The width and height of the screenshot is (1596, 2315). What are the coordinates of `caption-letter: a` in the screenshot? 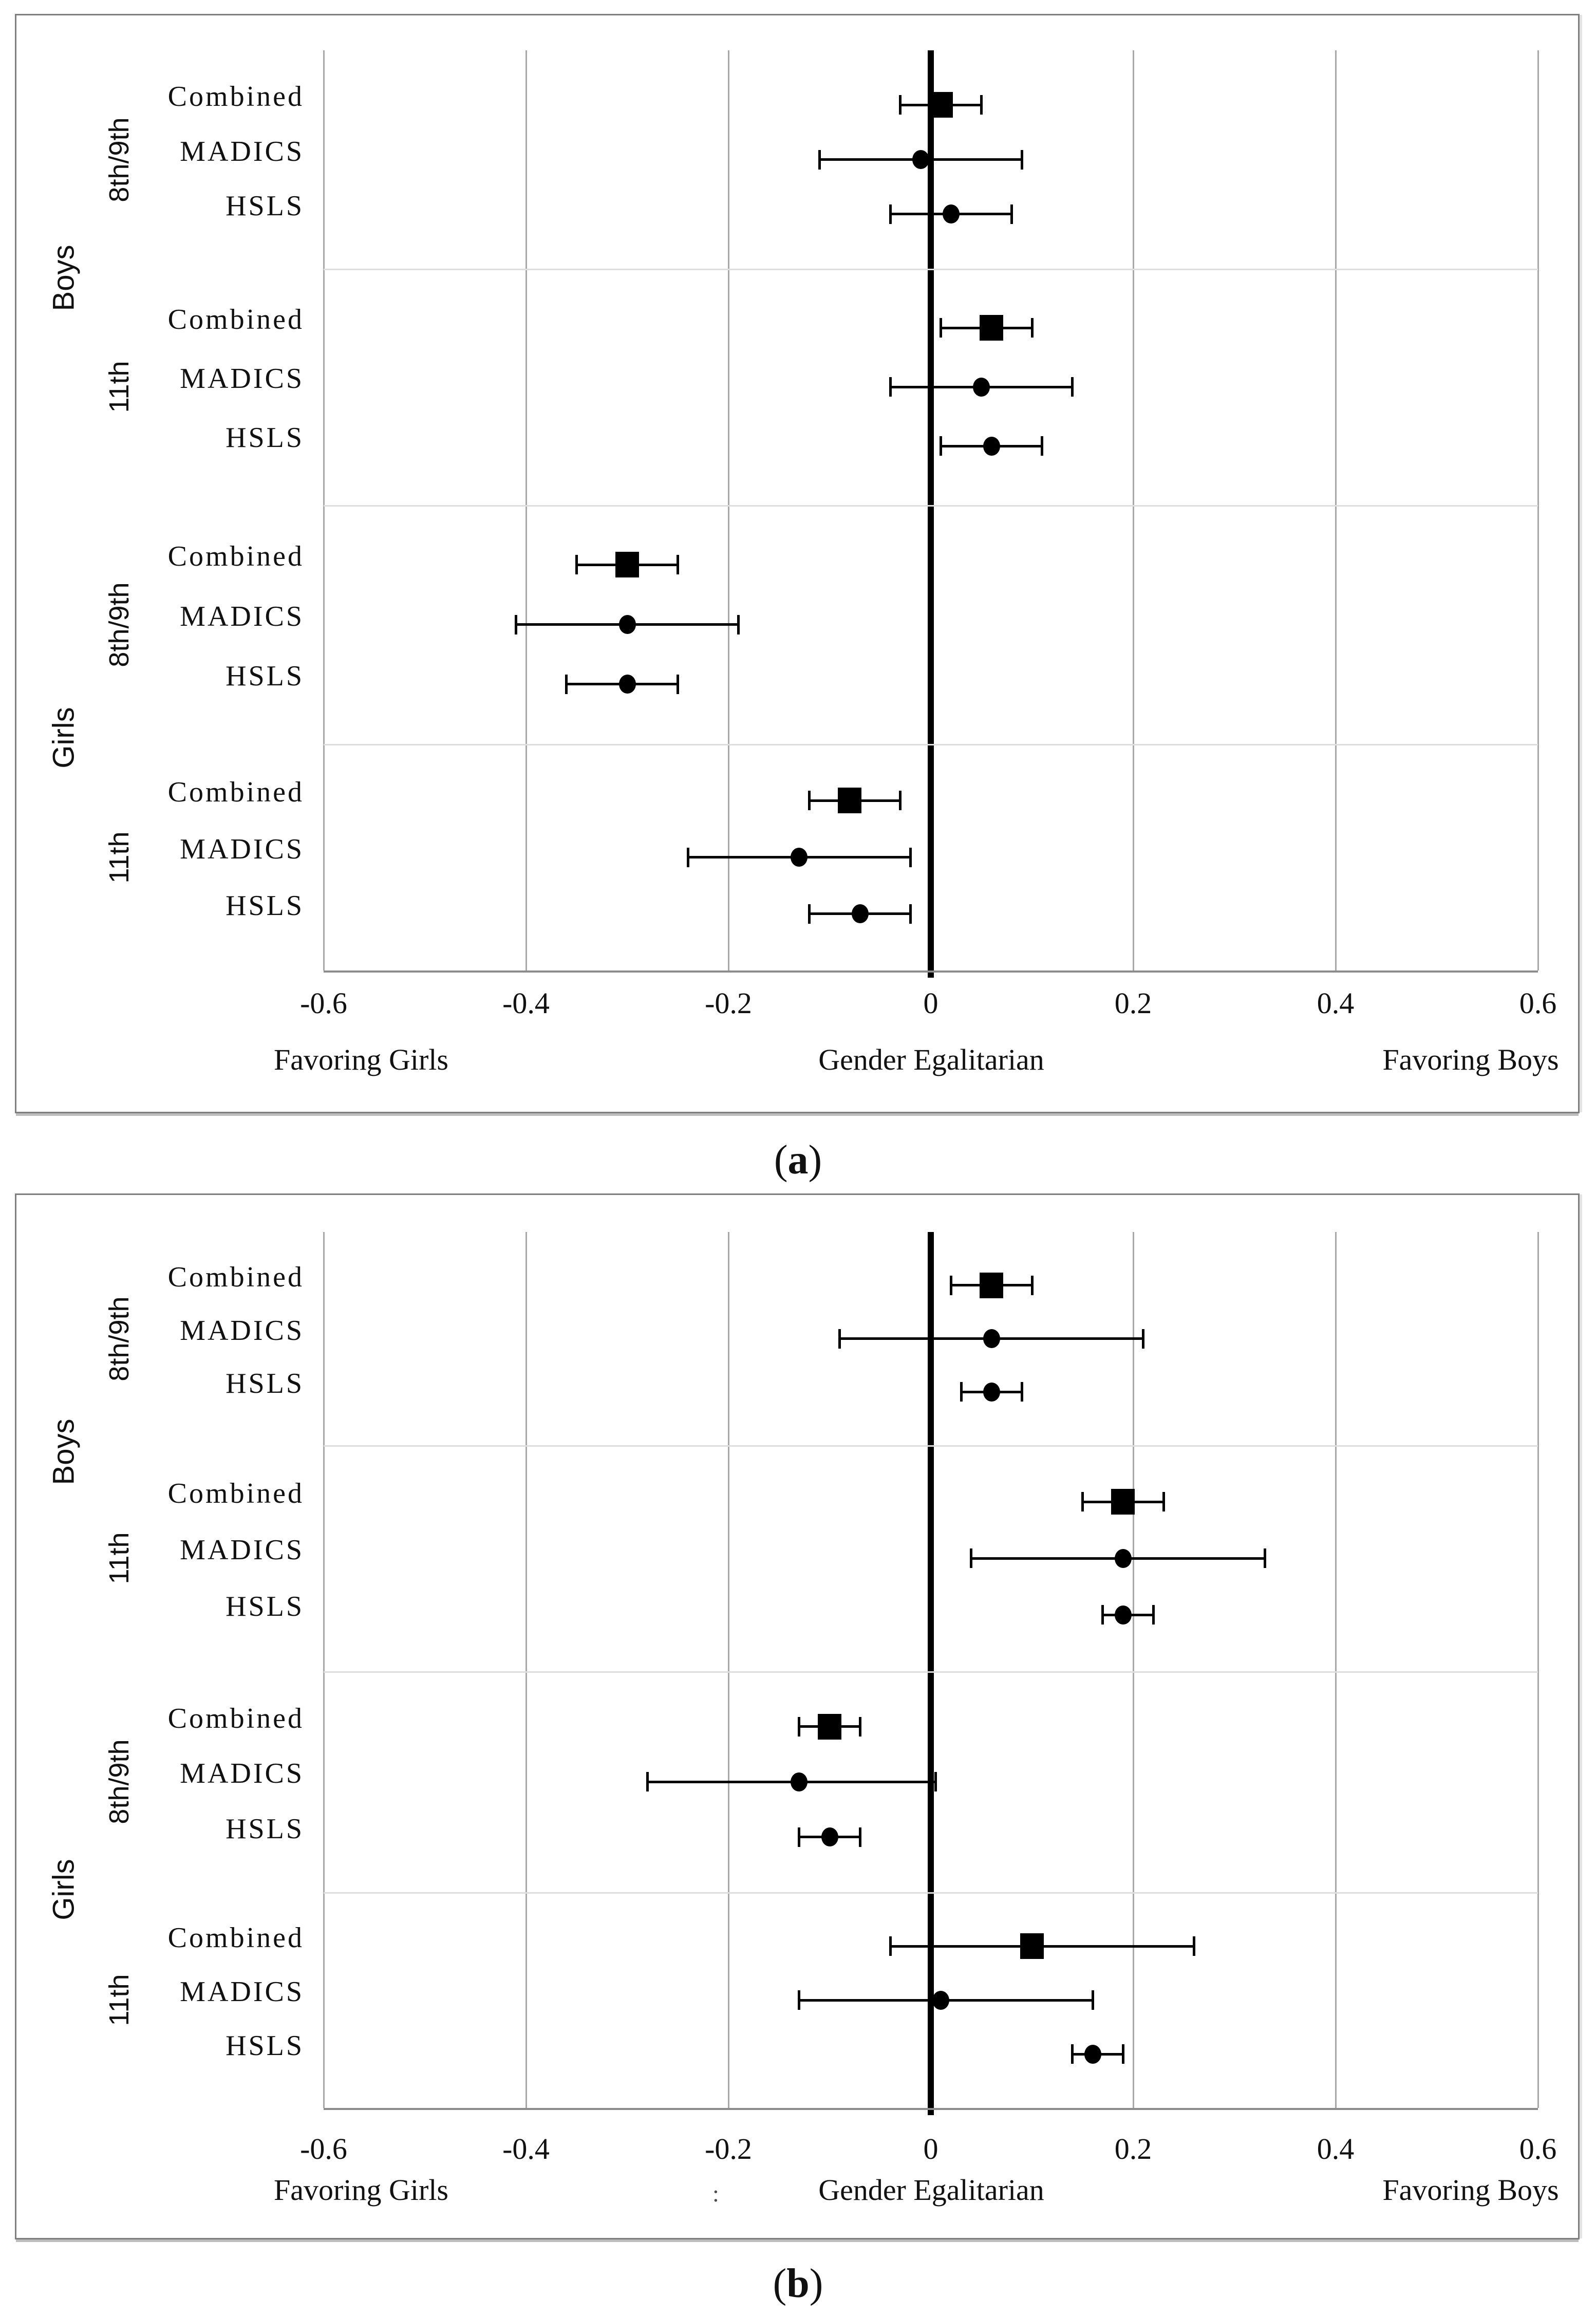 It's located at (798, 1160).